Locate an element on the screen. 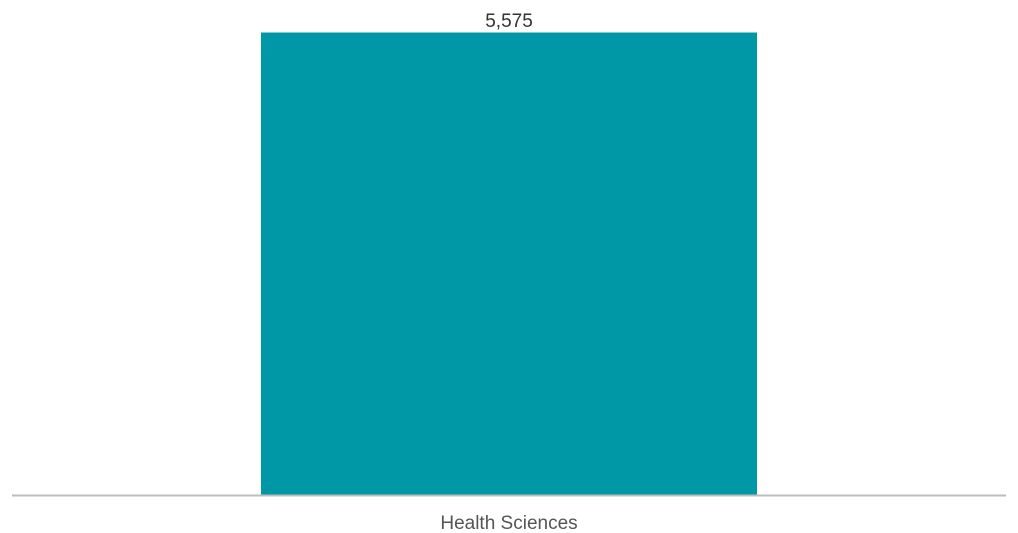  labels-layer: 5,575 Health Sciences is located at coordinates (508, 272).